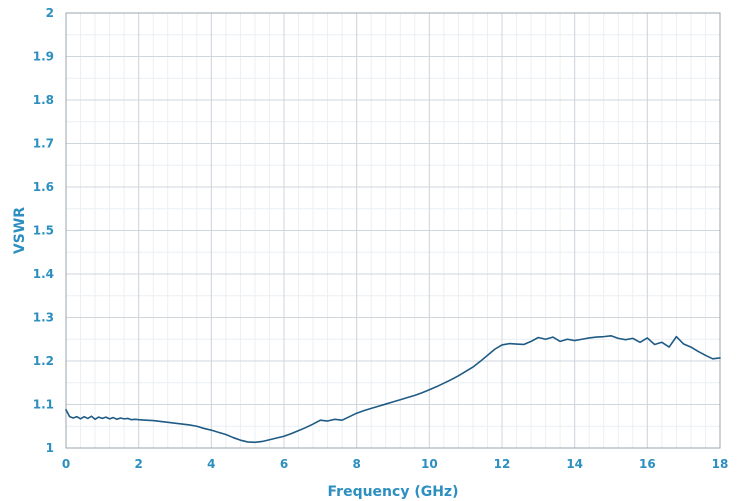 The height and width of the screenshot is (501, 746). Describe the element at coordinates (574, 464) in the screenshot. I see `x-tick-label: 14` at that location.